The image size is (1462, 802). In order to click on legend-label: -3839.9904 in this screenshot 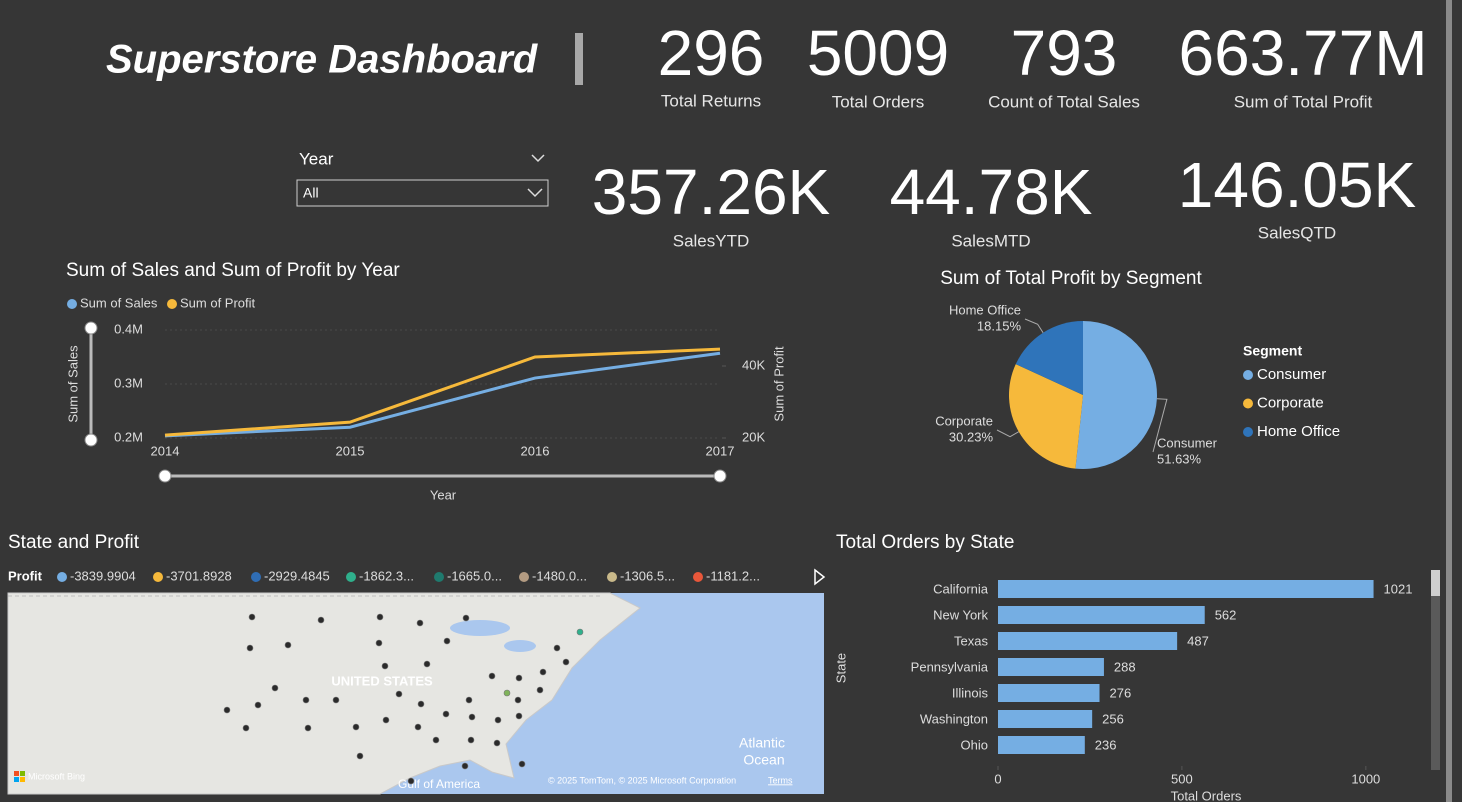, I will do `click(103, 575)`.